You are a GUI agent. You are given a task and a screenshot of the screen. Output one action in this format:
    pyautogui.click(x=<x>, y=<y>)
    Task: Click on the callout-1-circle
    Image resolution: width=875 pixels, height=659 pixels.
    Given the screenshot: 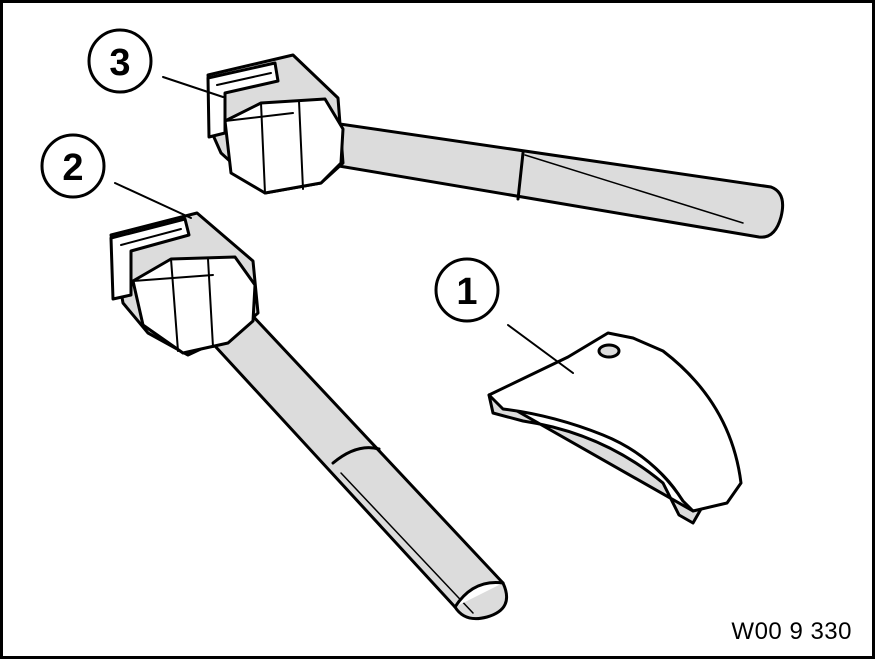 What is the action you would take?
    pyautogui.click(x=467, y=290)
    